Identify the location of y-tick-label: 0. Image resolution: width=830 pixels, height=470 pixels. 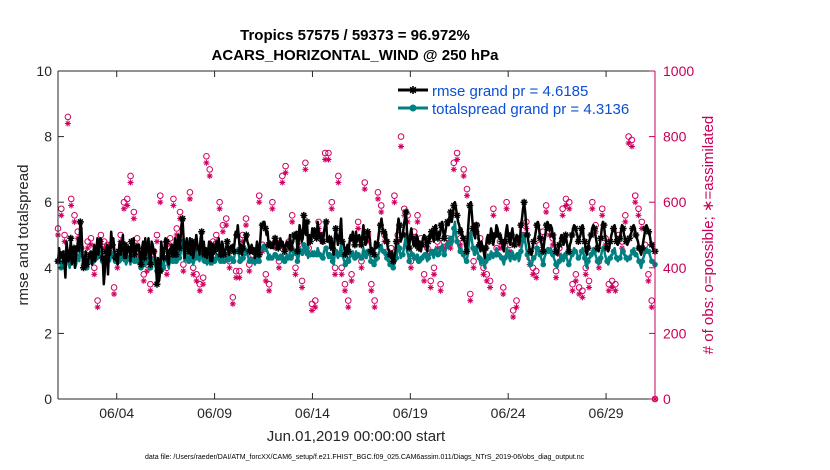
(48, 399).